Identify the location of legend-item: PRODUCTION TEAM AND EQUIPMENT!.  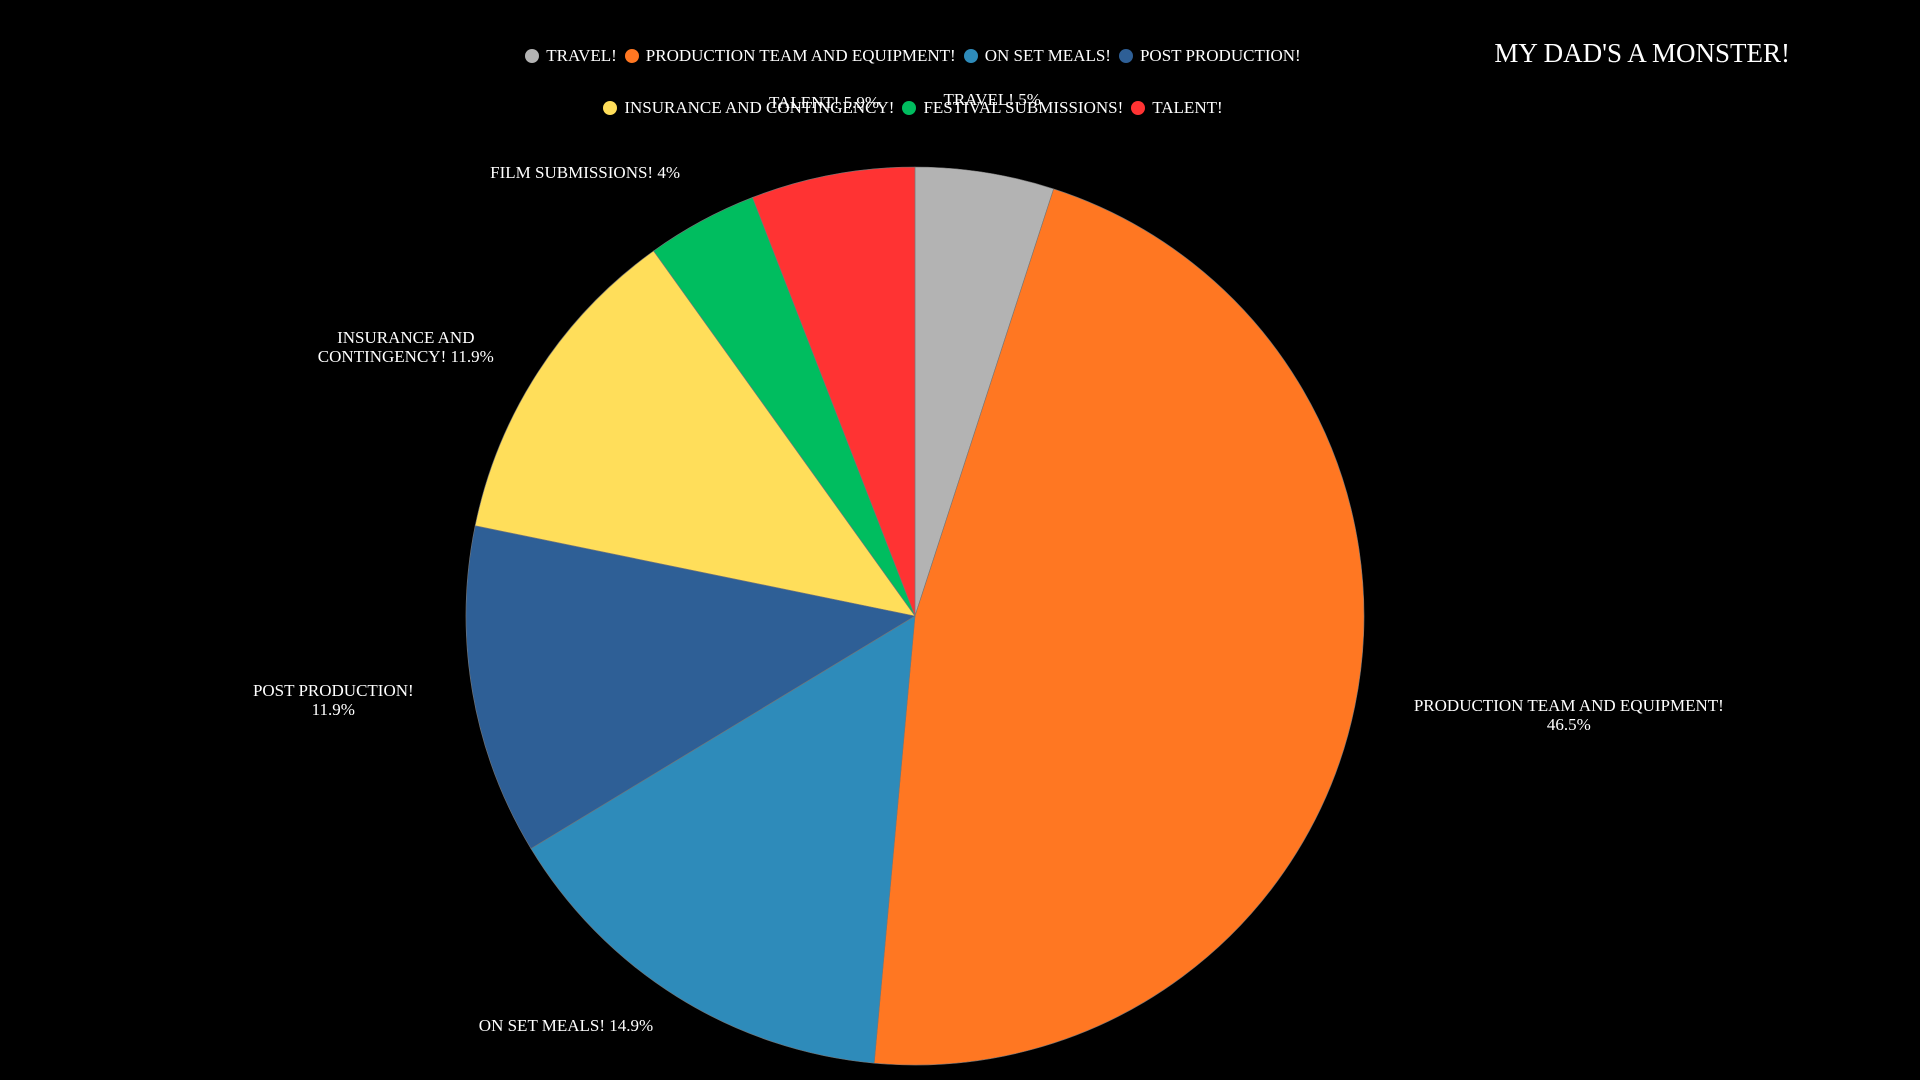
(790, 56).